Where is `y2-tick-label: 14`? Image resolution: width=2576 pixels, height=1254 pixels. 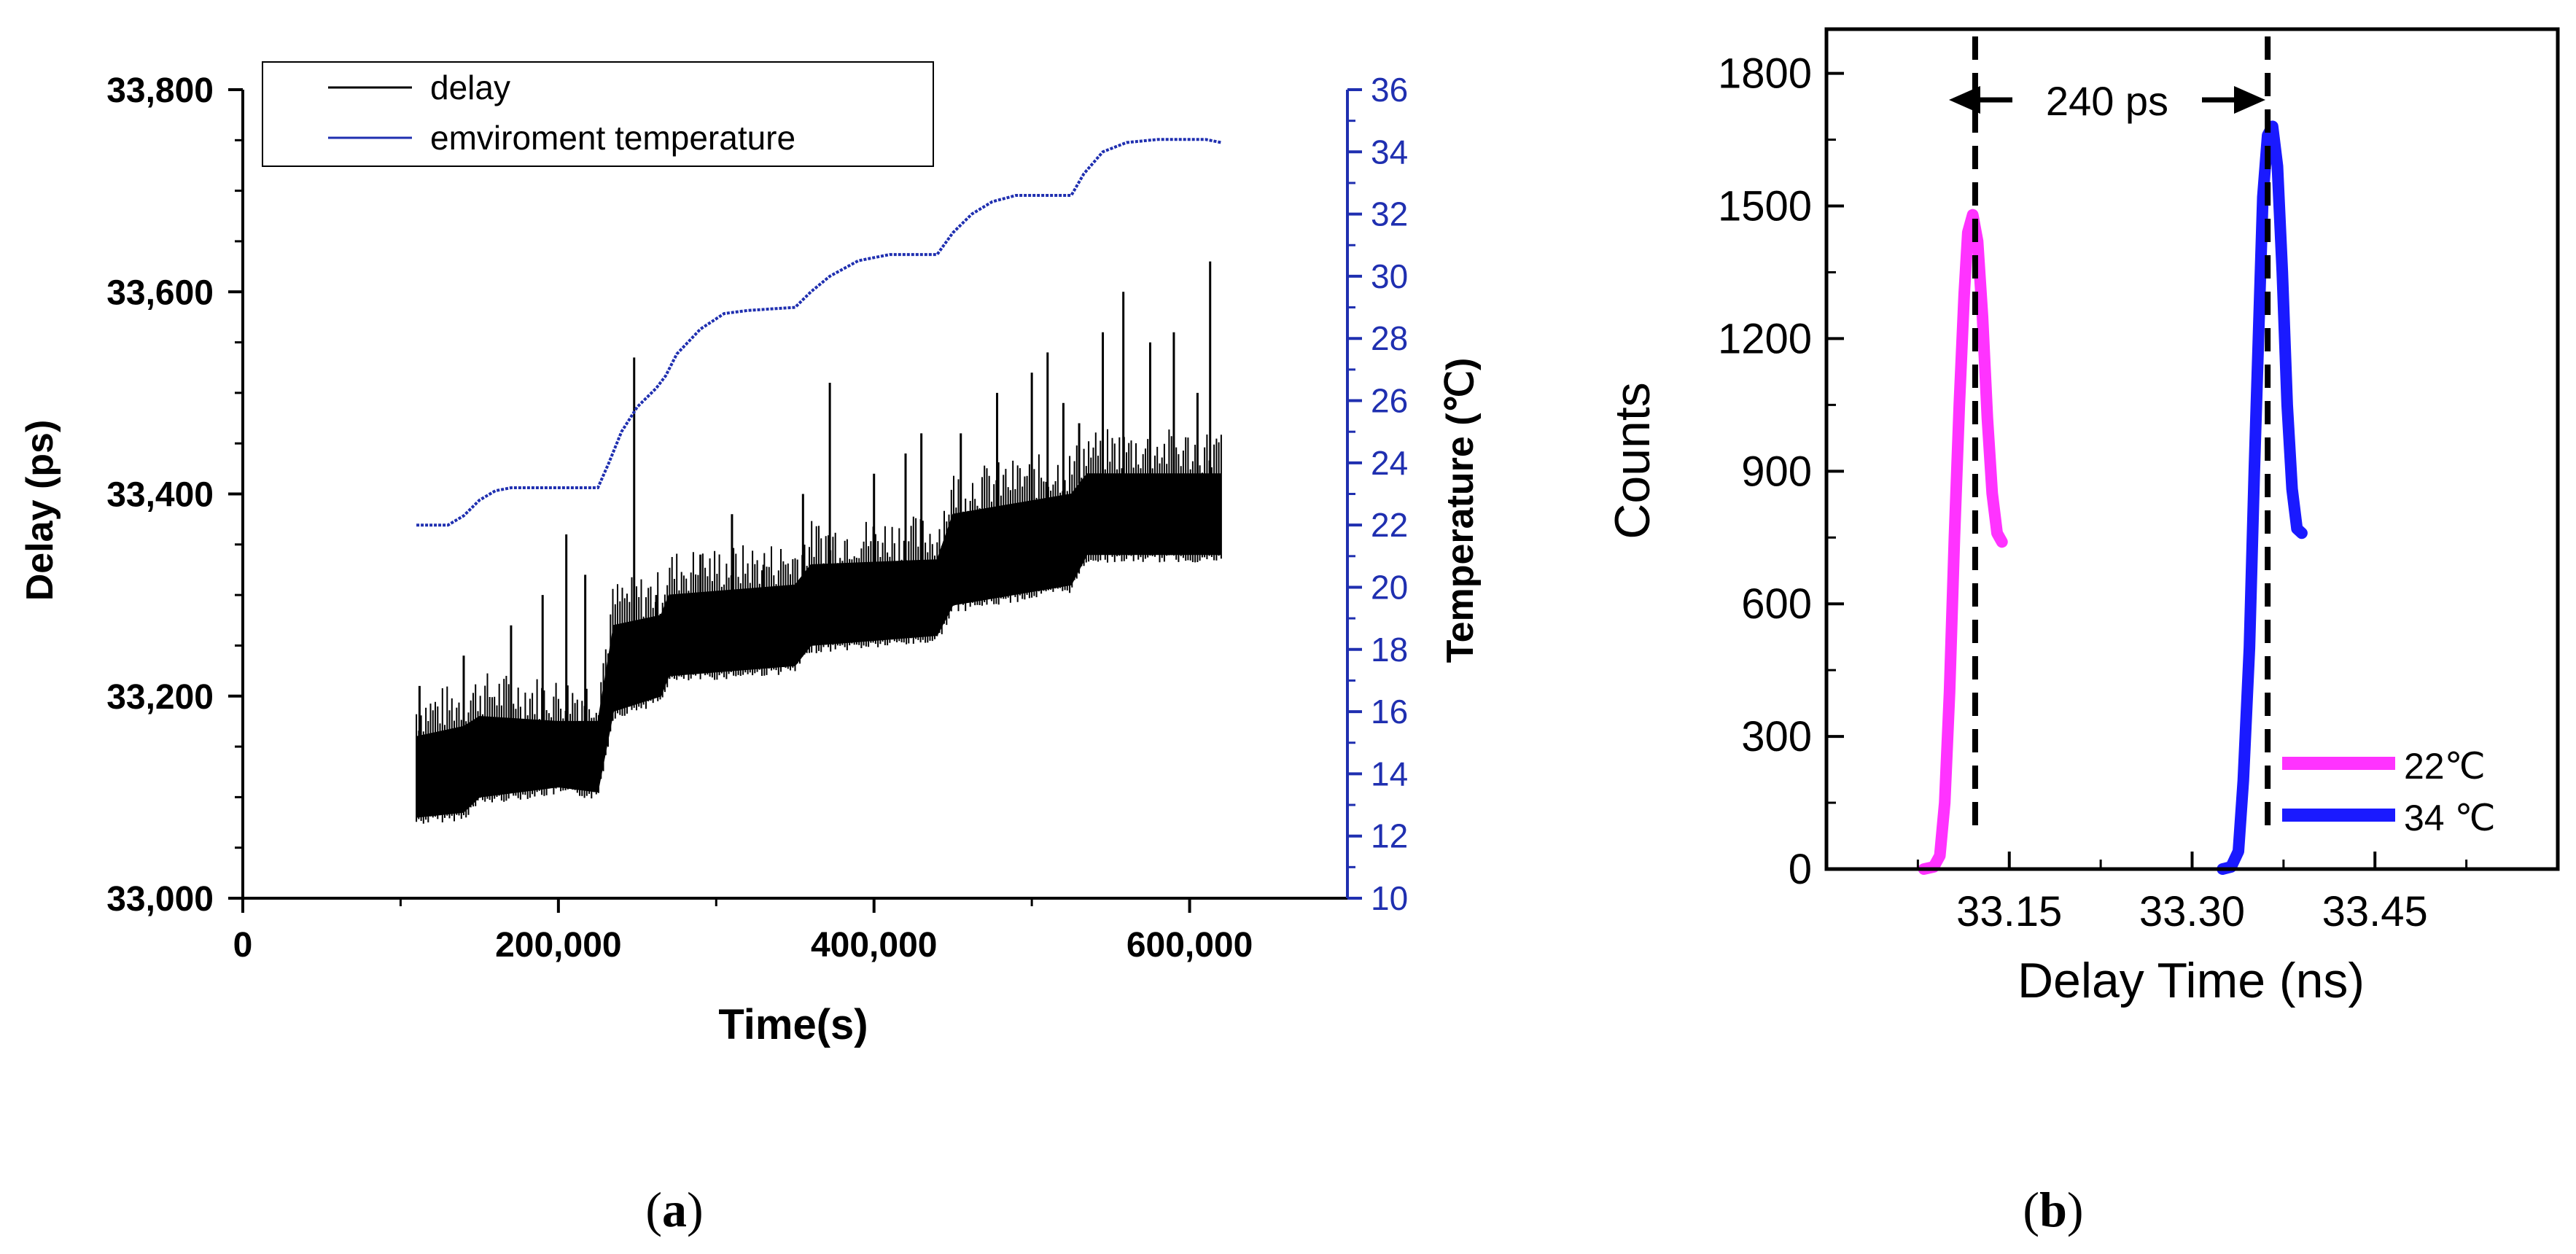
y2-tick-label: 14 is located at coordinates (1389, 773).